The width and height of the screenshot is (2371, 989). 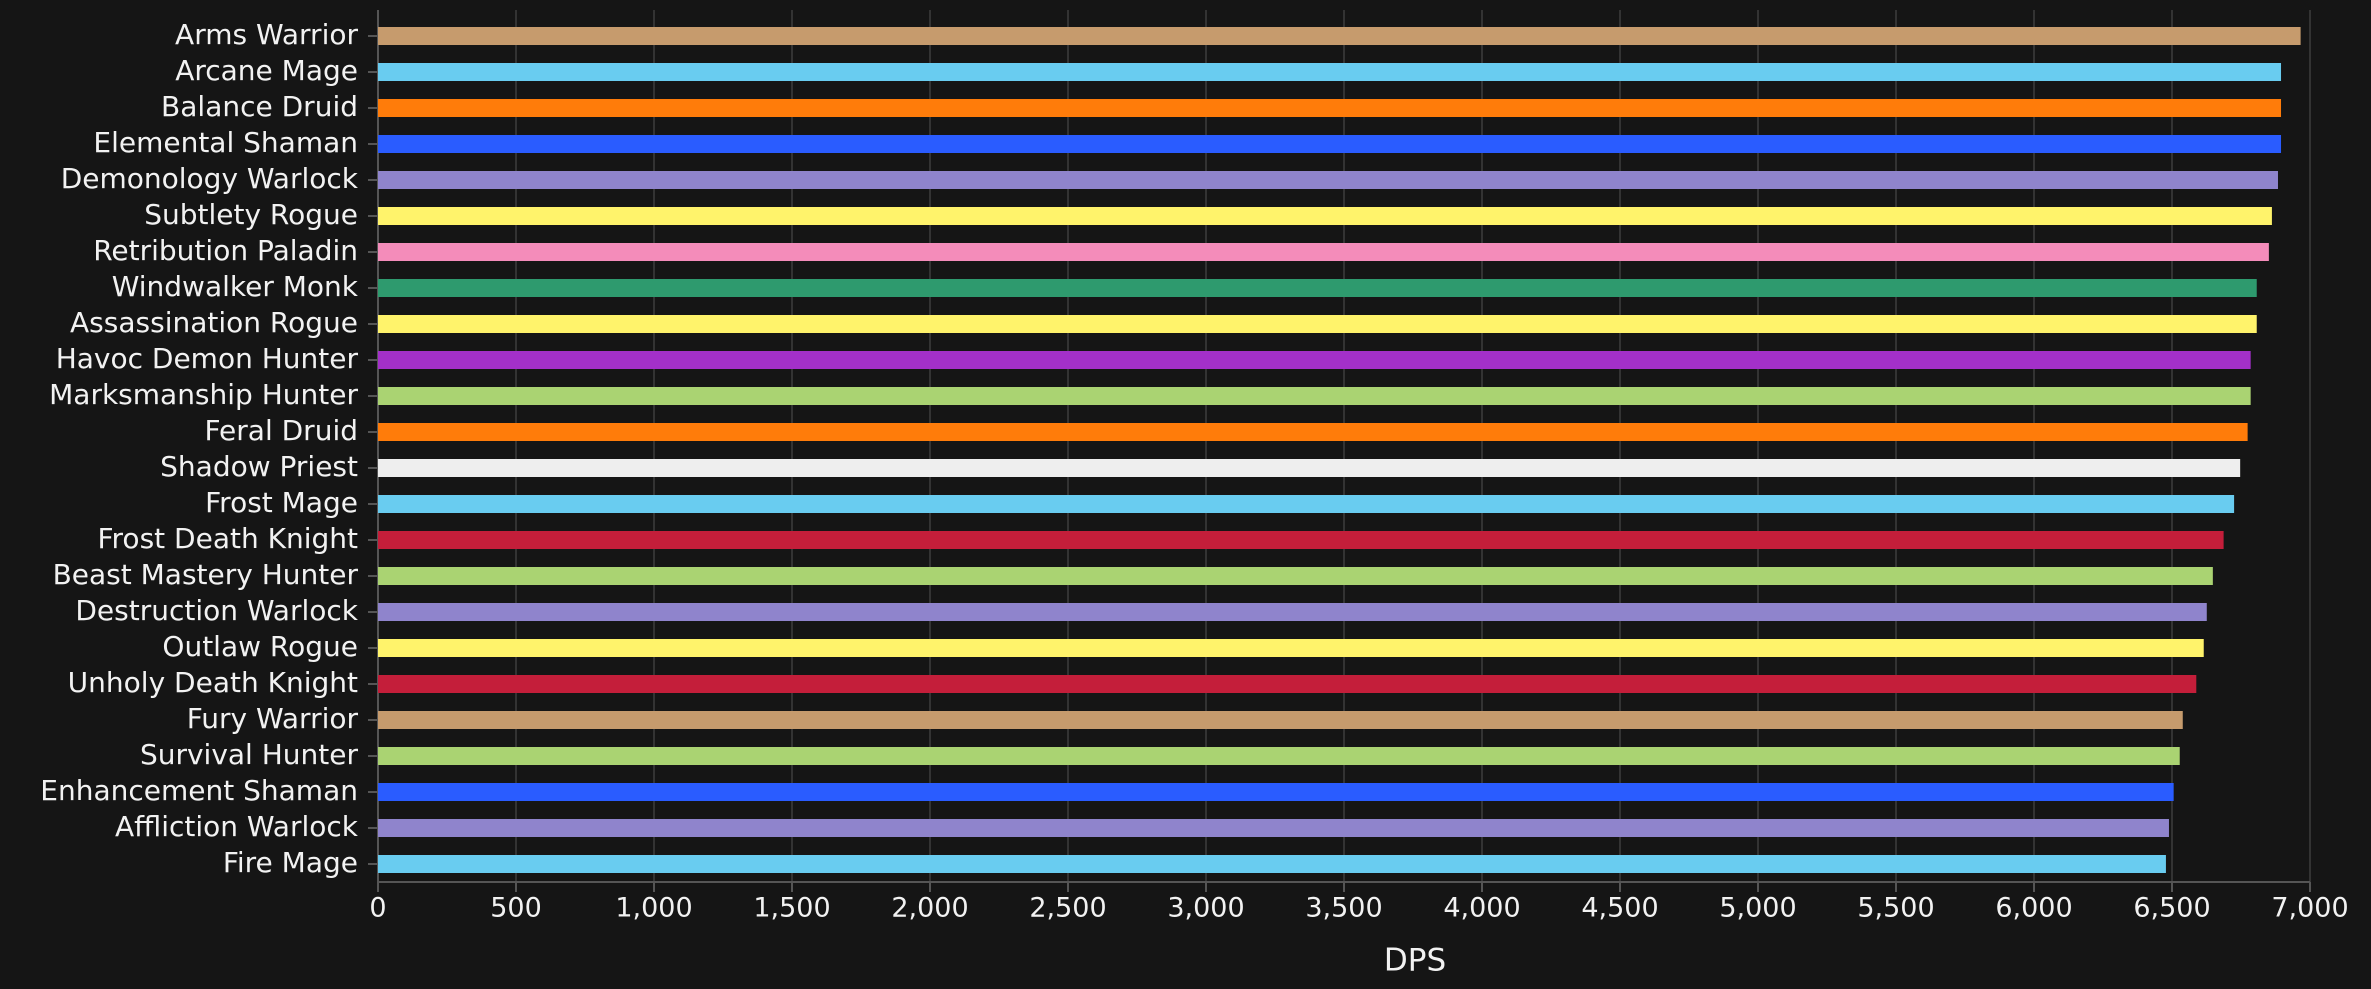 What do you see at coordinates (210, 178) in the screenshot?
I see `y-tick-label: Demonology Warlock` at bounding box center [210, 178].